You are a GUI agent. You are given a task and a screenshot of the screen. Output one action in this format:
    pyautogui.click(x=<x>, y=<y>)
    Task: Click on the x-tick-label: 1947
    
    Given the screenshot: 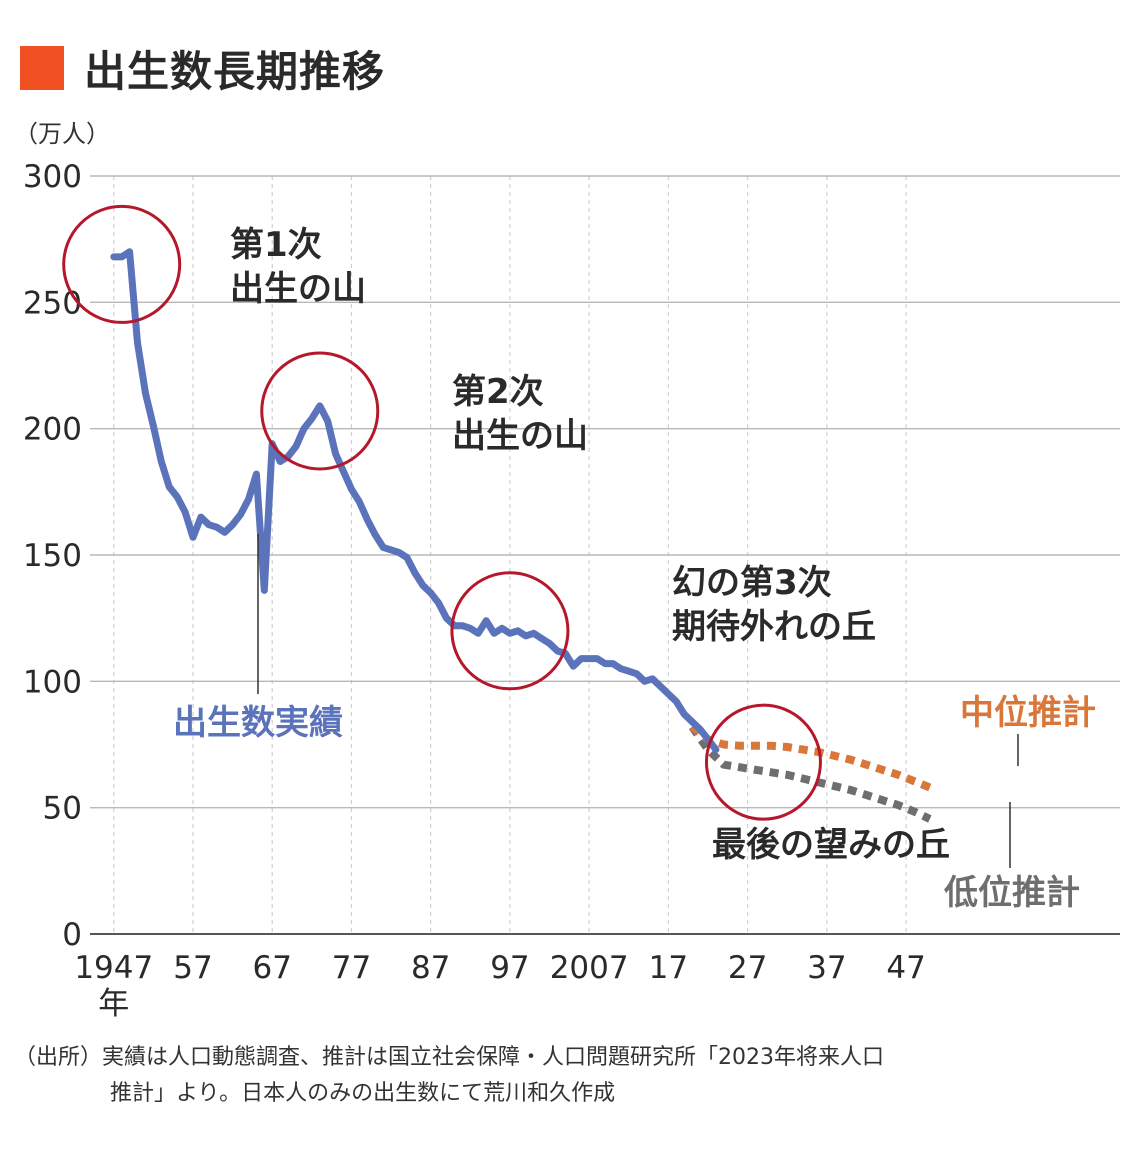 What is the action you would take?
    pyautogui.click(x=113, y=968)
    